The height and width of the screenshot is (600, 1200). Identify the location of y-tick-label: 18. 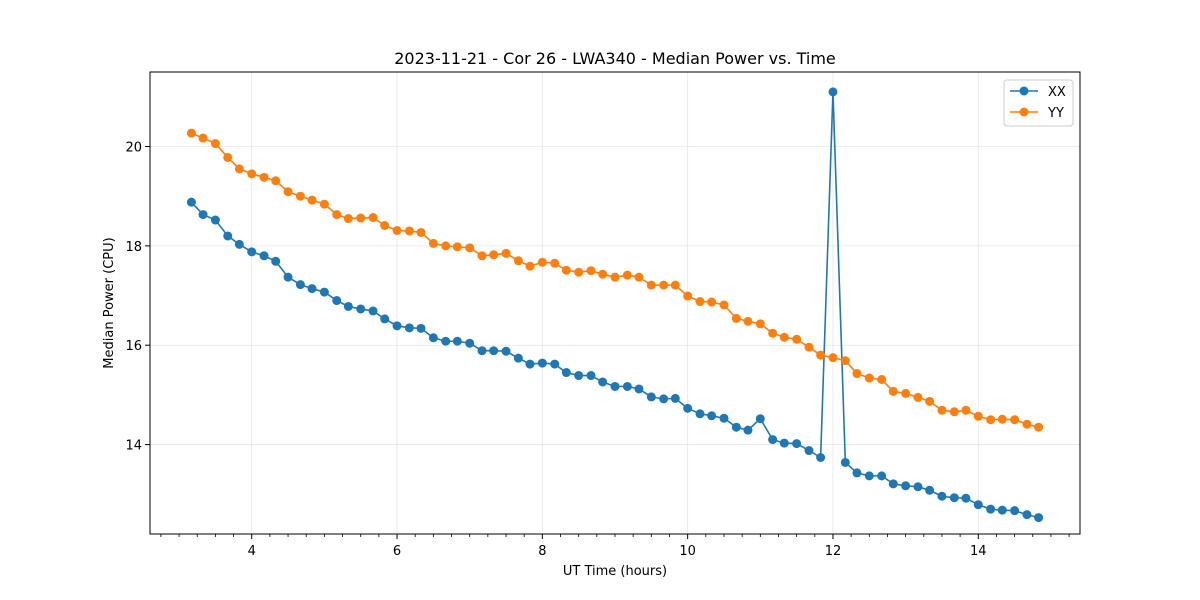
(133, 247).